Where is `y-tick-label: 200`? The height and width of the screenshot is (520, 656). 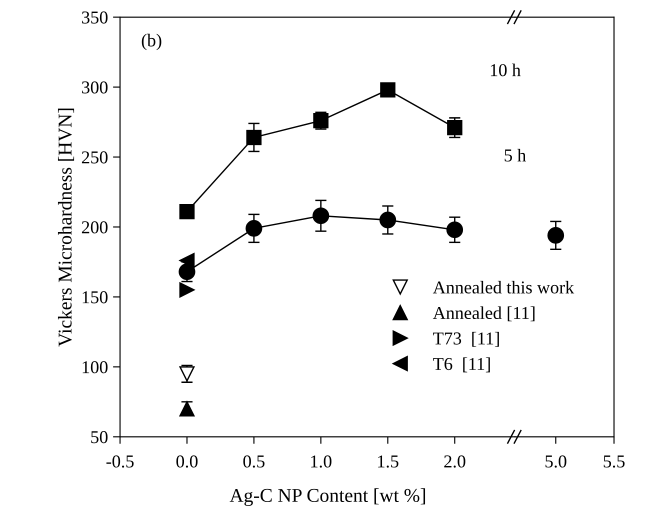 y-tick-label: 200 is located at coordinates (95, 227).